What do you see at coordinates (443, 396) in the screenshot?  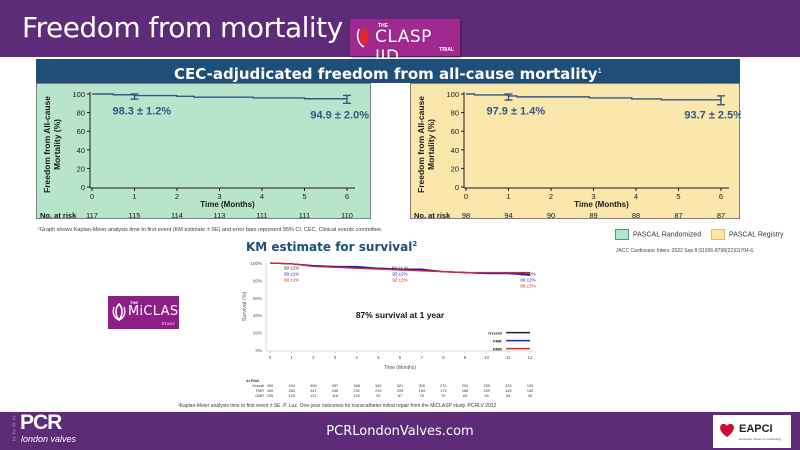 I see `at-risk-value: 70` at bounding box center [443, 396].